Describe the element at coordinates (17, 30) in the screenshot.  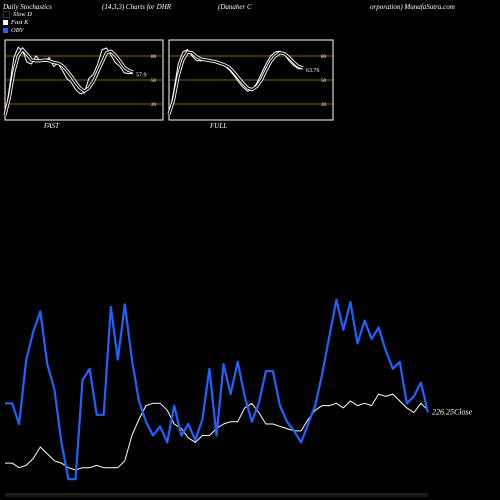
I see `legend-label-obv: OBV` at that location.